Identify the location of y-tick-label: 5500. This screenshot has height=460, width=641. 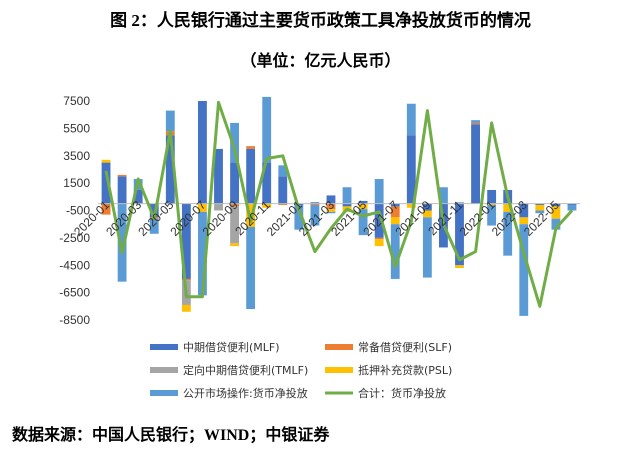
(76, 128).